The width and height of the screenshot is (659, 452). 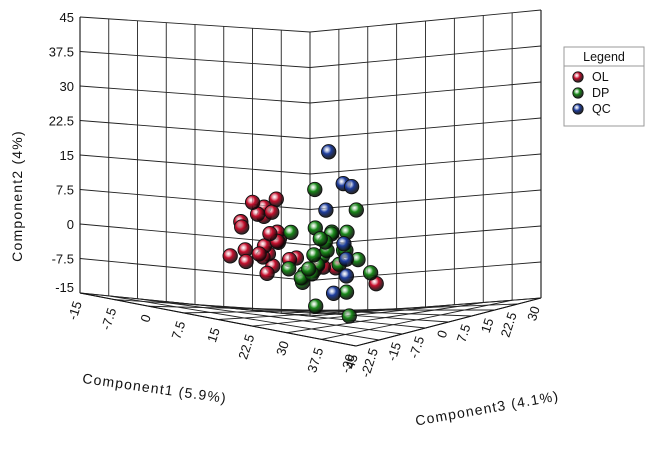 What do you see at coordinates (416, 347) in the screenshot?
I see `tick-label-component3: -7.5` at bounding box center [416, 347].